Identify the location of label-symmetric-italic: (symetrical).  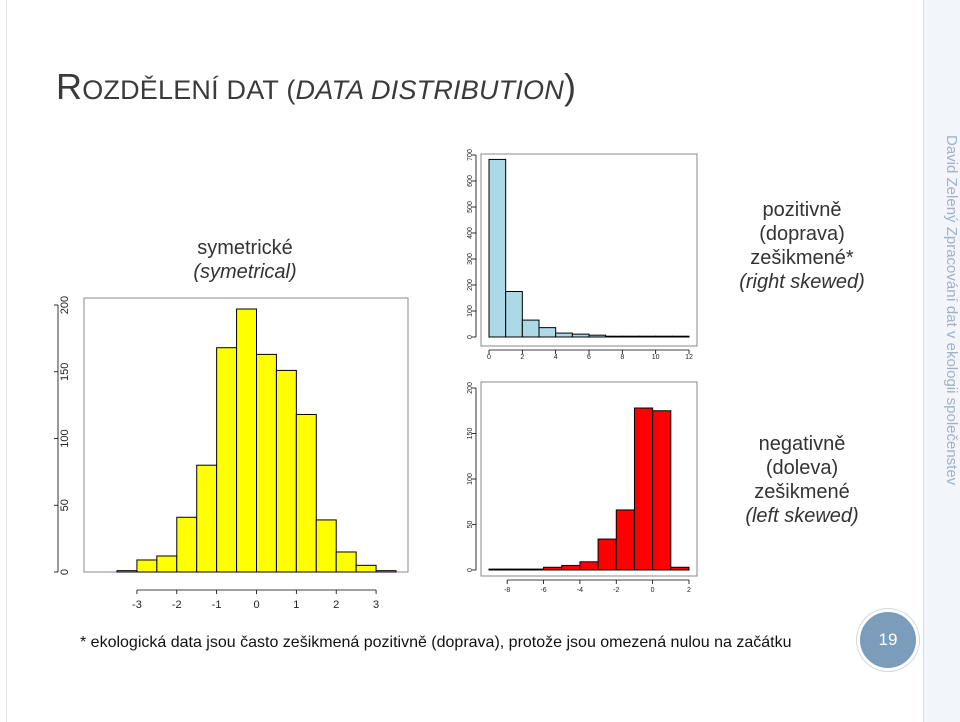
(245, 272).